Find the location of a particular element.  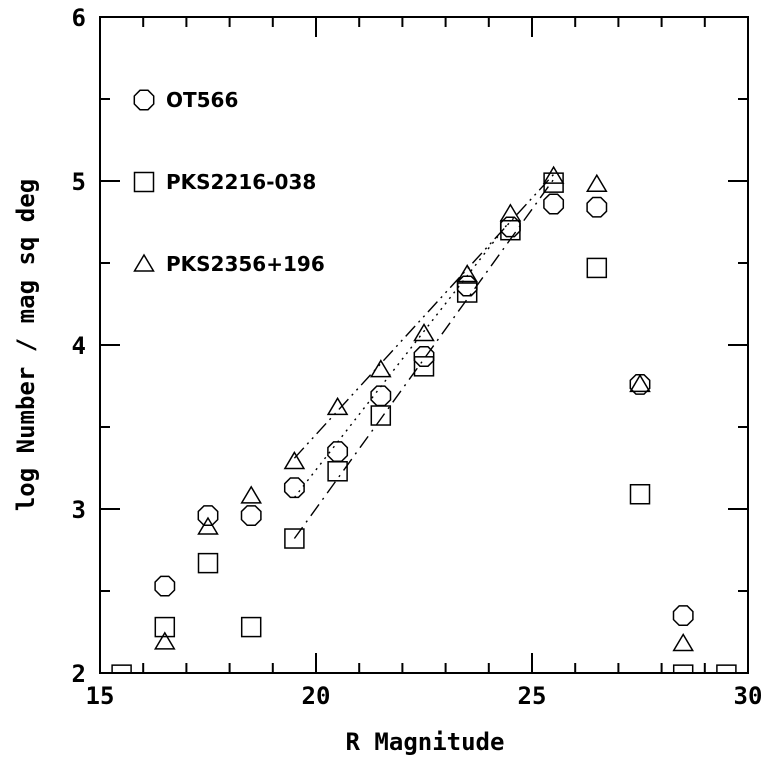

legend-label: OT566 is located at coordinates (202, 100).